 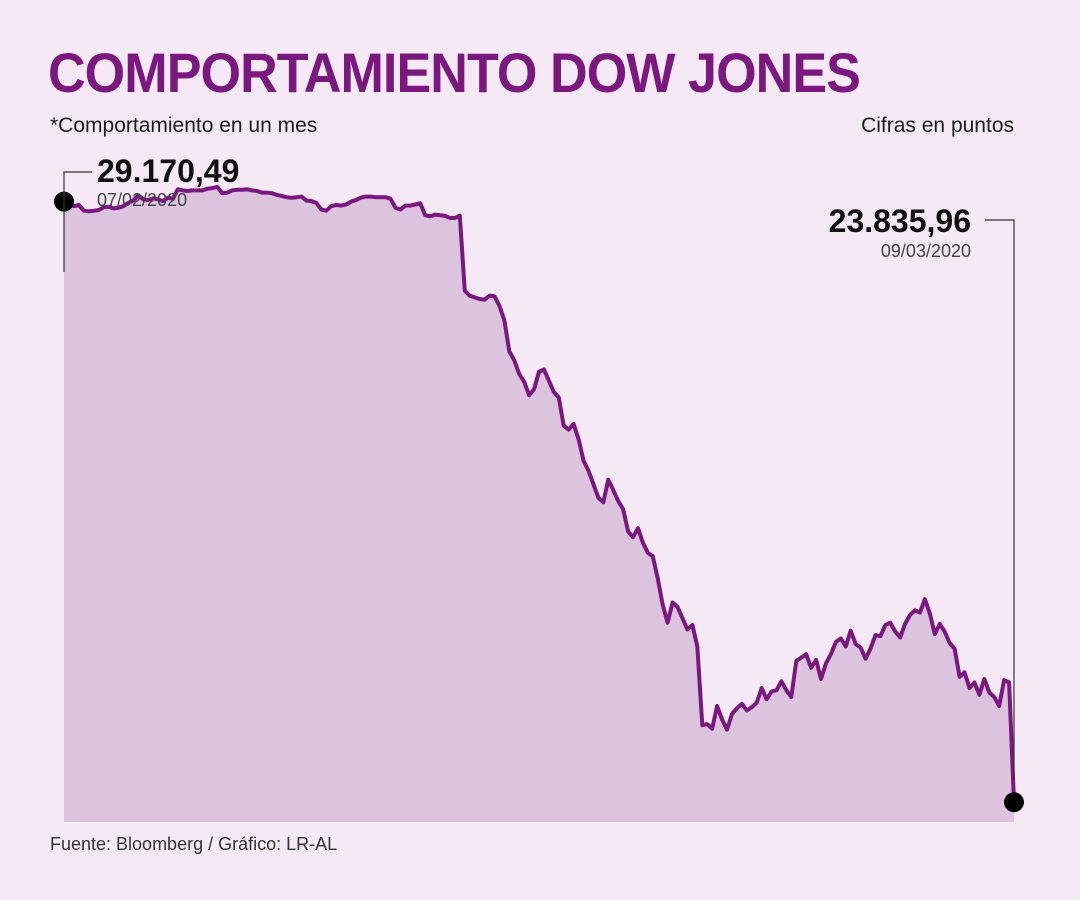 I want to click on end-leader-line, so click(x=1000, y=499).